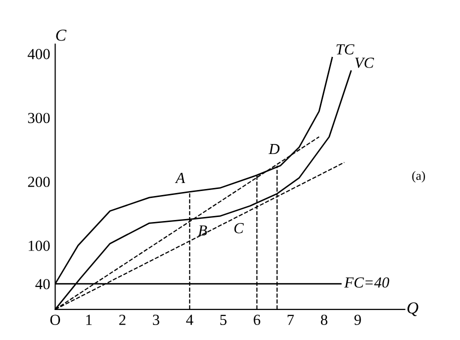 The height and width of the screenshot is (340, 460). I want to click on series-label: VC, so click(364, 63).